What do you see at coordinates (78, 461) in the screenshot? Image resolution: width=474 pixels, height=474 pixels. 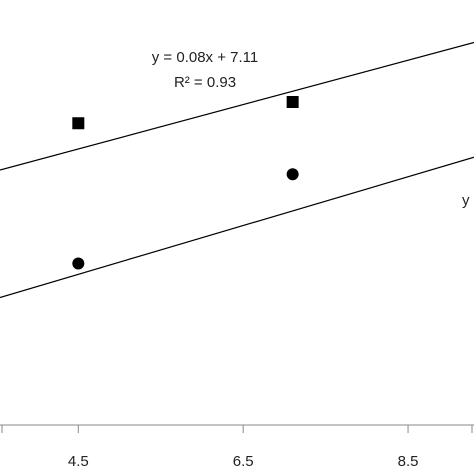 I see `x-tick-label: 4.5` at bounding box center [78, 461].